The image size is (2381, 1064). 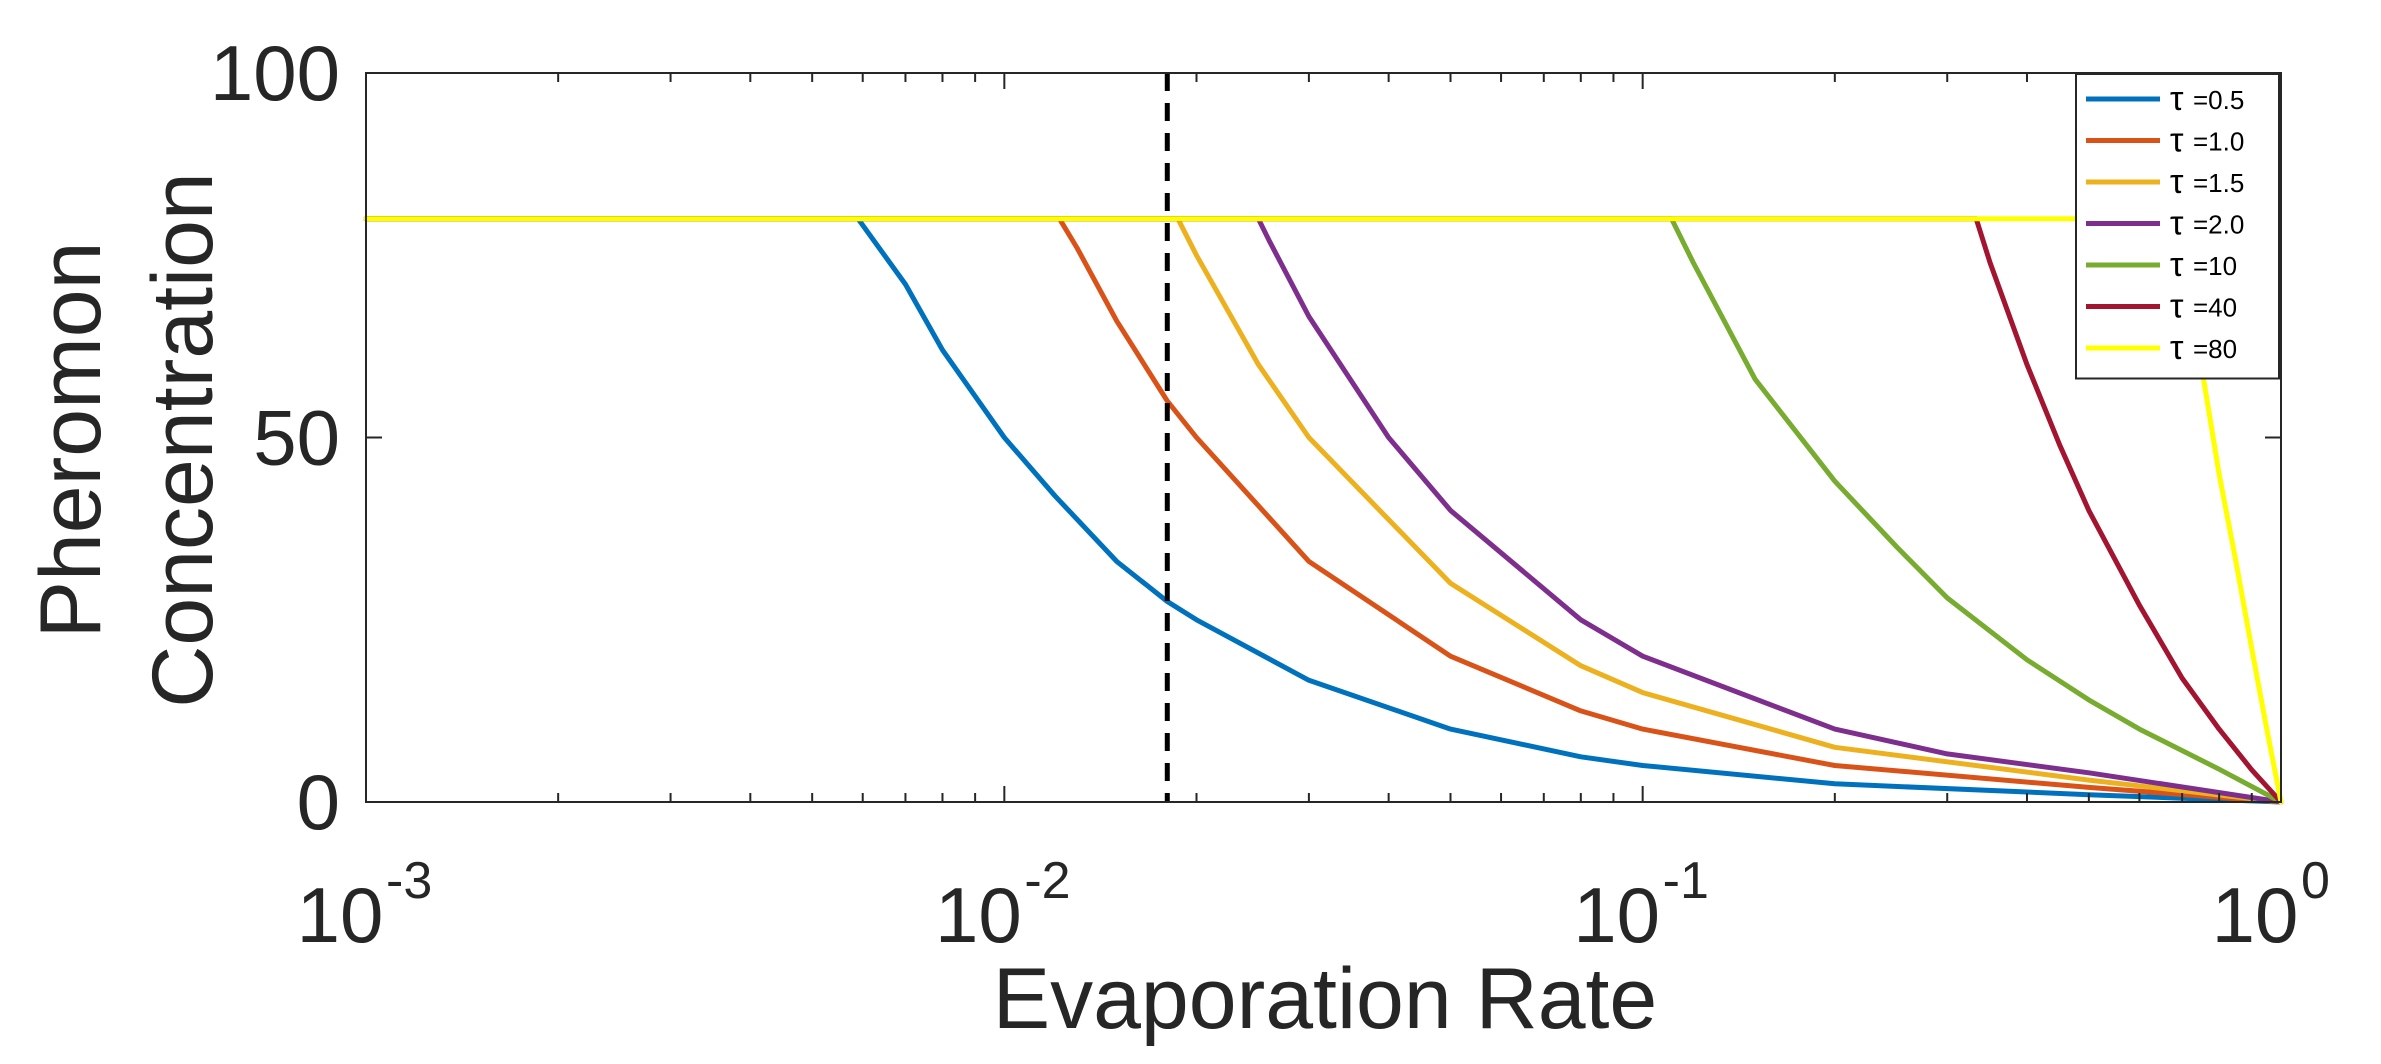 What do you see at coordinates (2215, 349) in the screenshot?
I see `legend-label-7: =80` at bounding box center [2215, 349].